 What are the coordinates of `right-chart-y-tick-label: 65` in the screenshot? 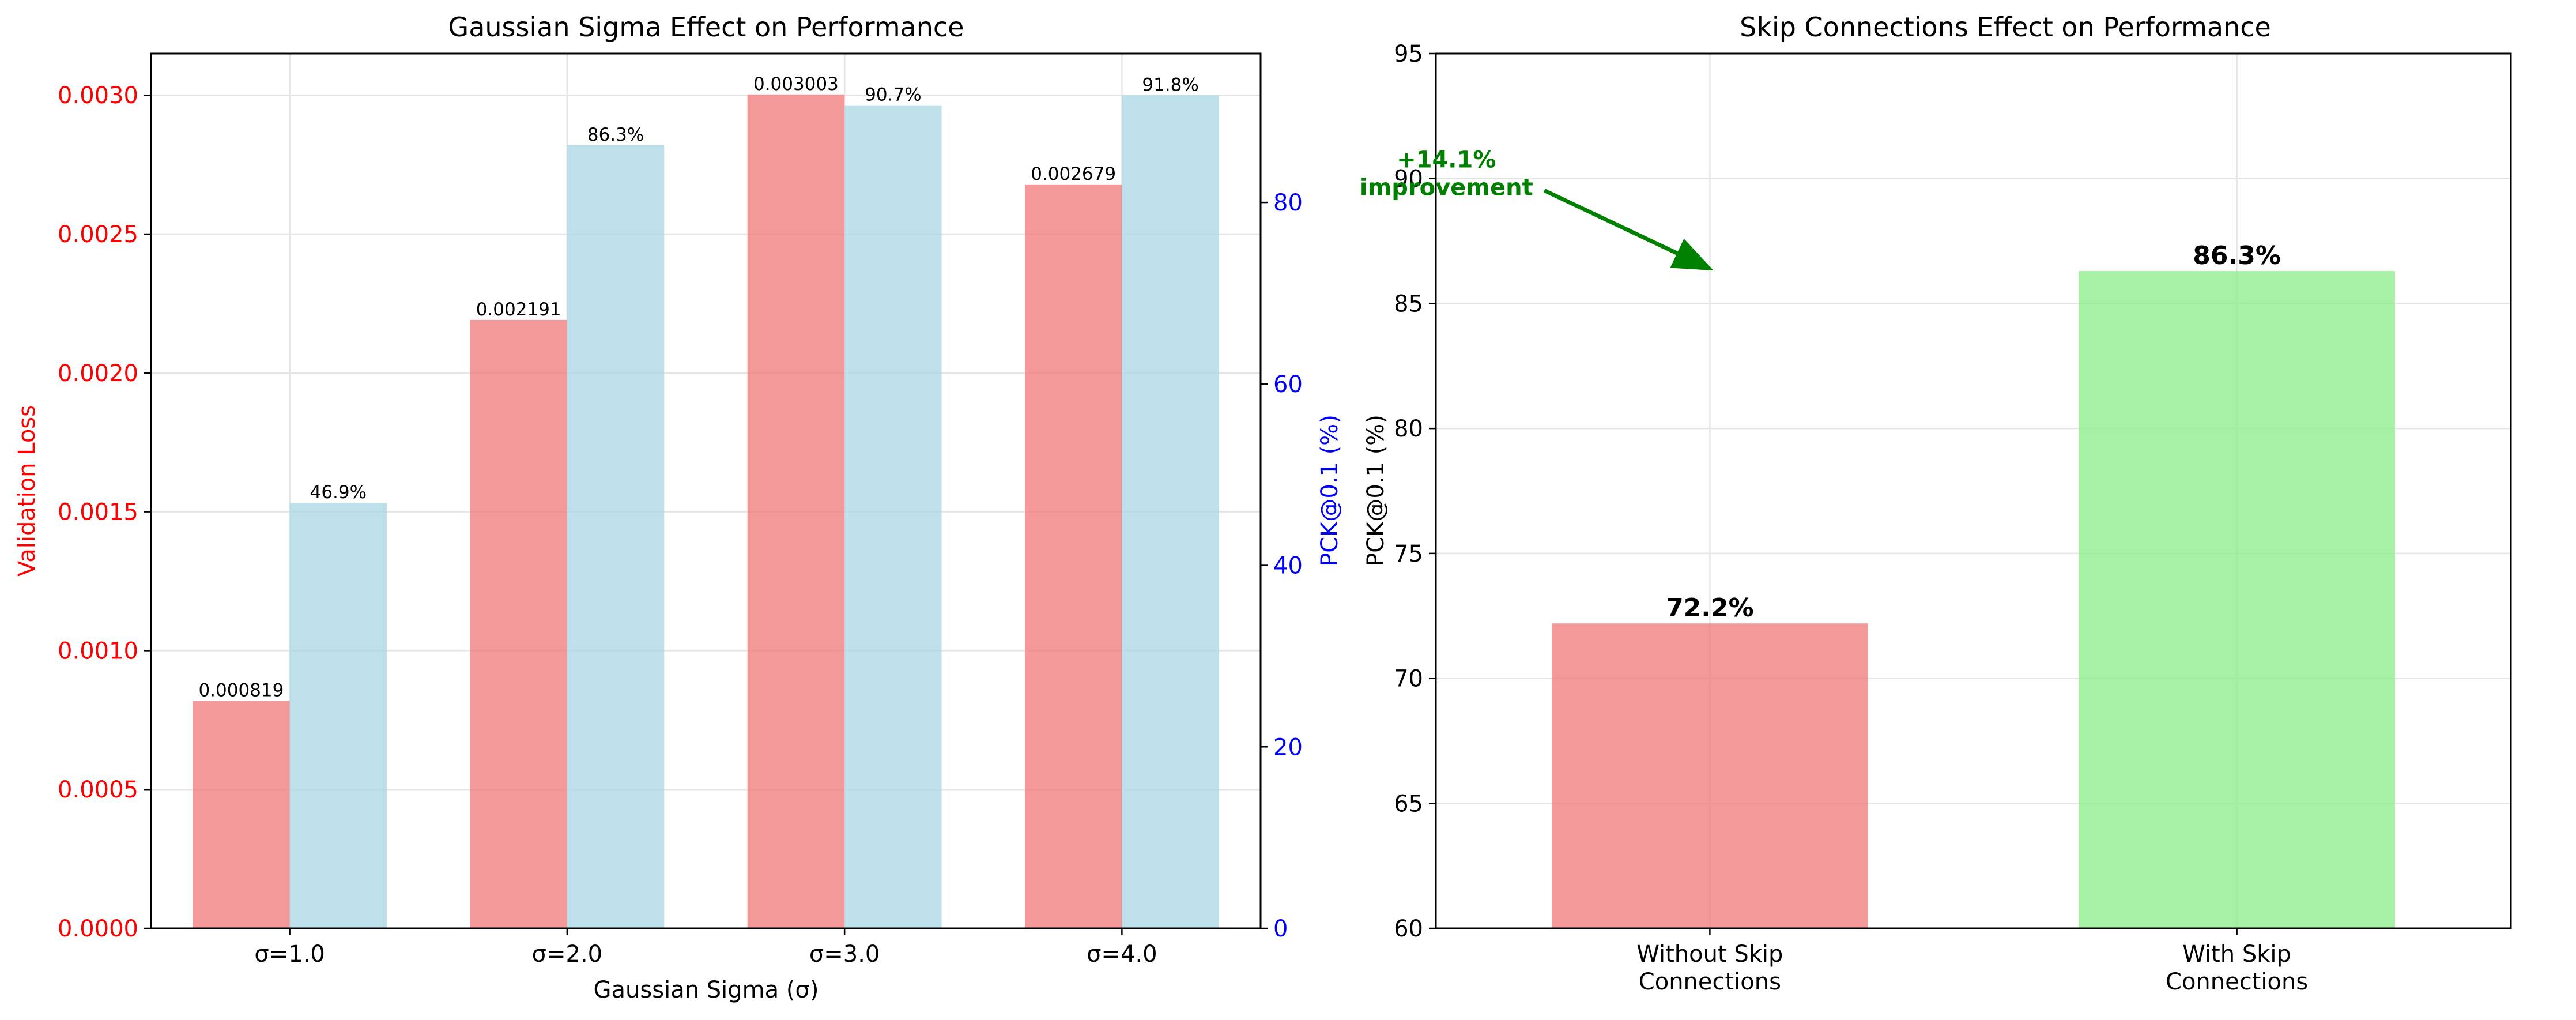 It's located at (1408, 804).